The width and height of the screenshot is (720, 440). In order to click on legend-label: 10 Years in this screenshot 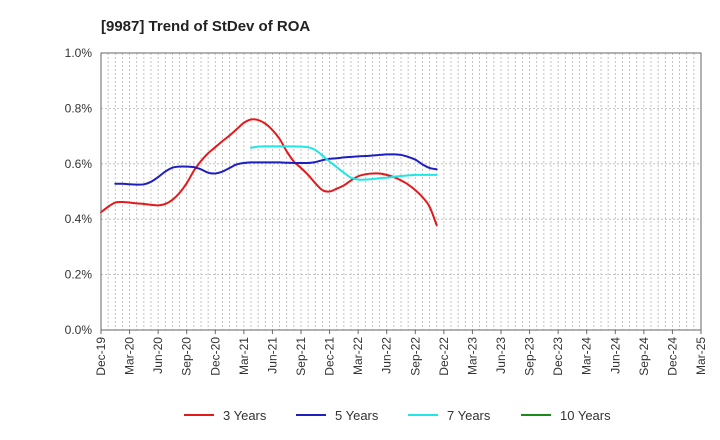, I will do `click(585, 415)`.